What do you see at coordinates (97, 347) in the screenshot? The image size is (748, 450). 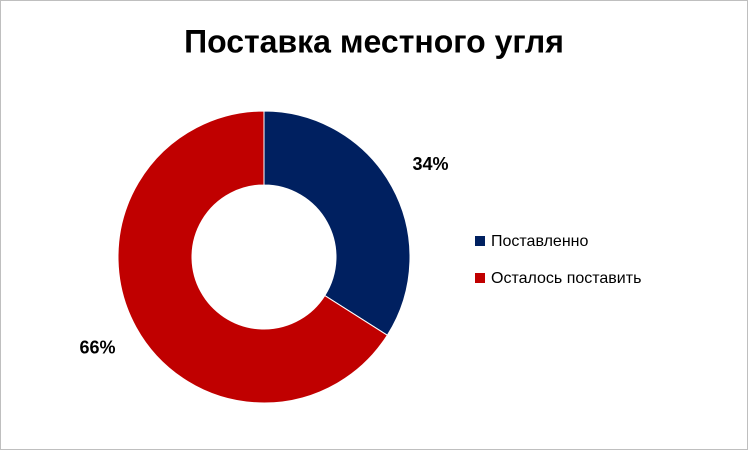 I see `data-label: 66%` at bounding box center [97, 347].